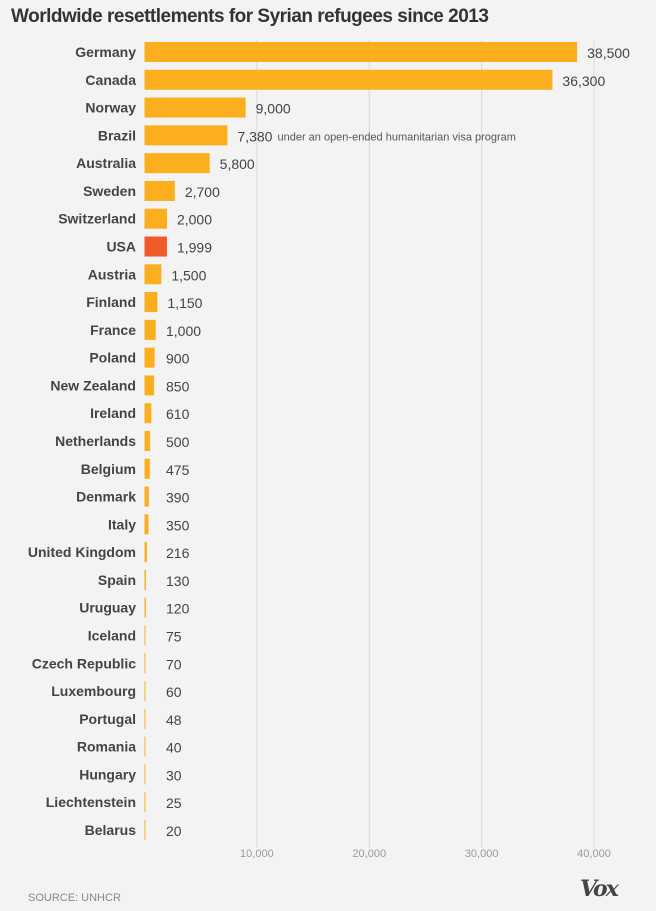 The height and width of the screenshot is (911, 656). I want to click on category-label: Spain, so click(117, 580).